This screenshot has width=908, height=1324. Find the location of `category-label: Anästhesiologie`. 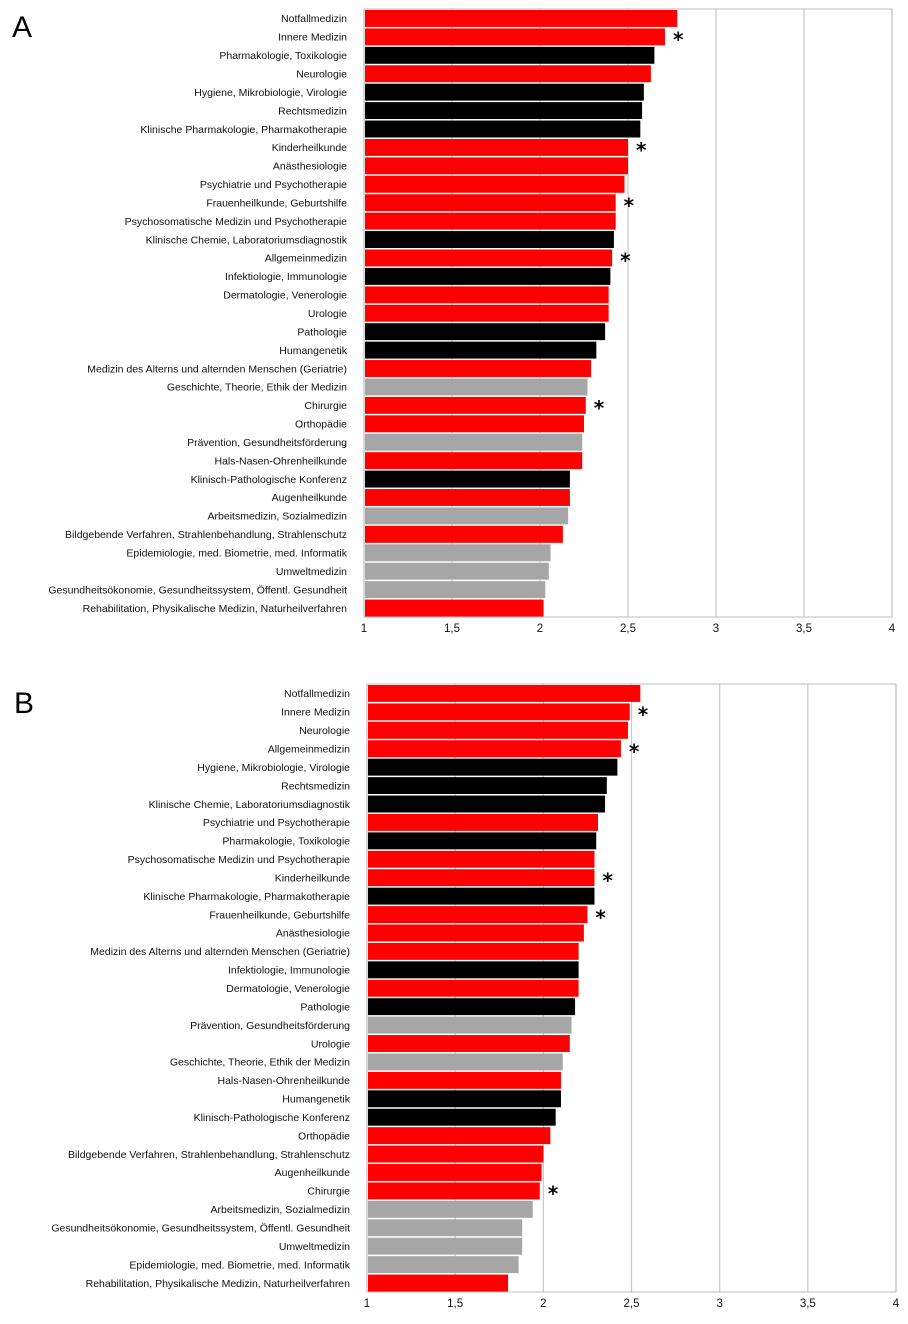

category-label: Anästhesiologie is located at coordinates (310, 167).